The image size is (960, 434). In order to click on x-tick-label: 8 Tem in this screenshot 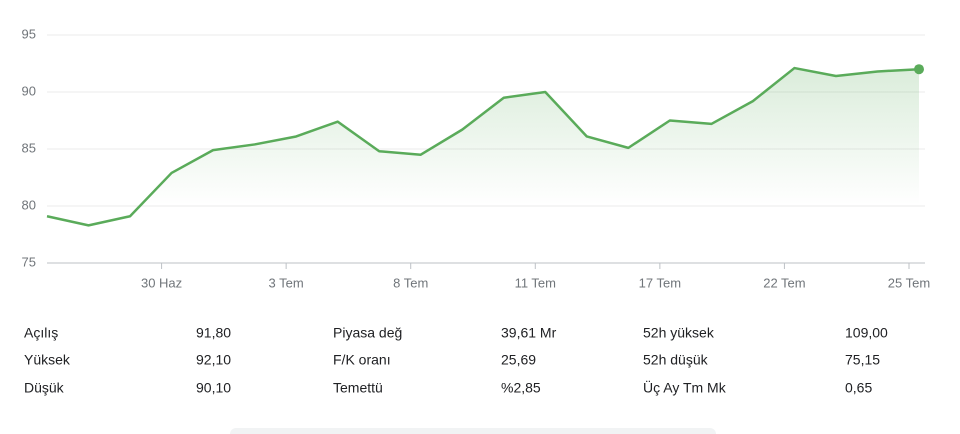, I will do `click(410, 282)`.